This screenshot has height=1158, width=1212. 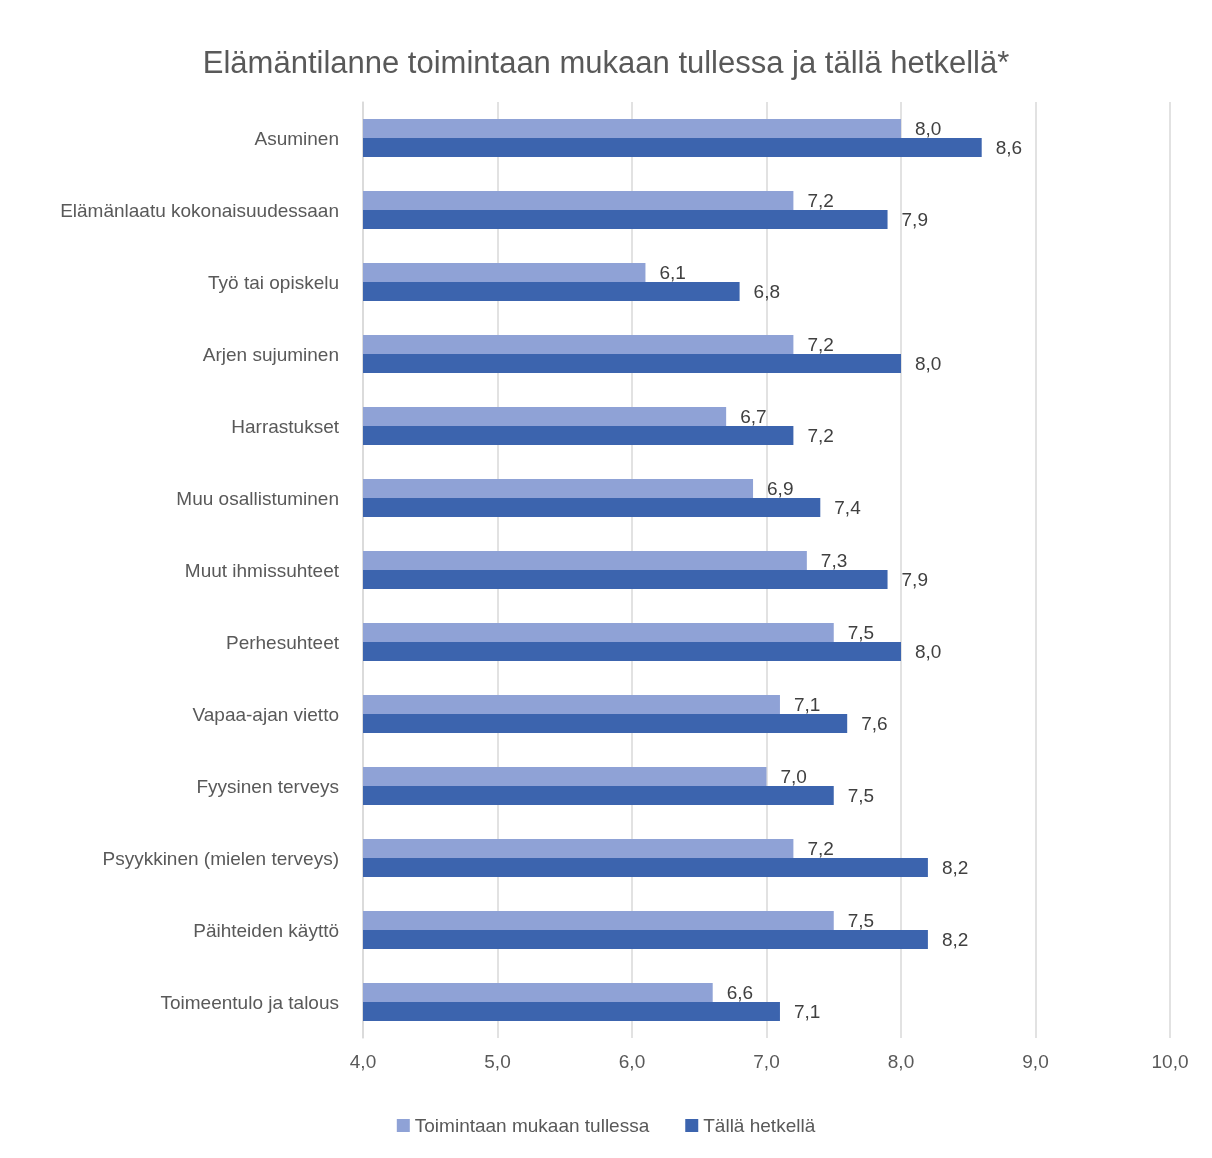 What do you see at coordinates (901, 1061) in the screenshot?
I see `x-tick-label: 8,0` at bounding box center [901, 1061].